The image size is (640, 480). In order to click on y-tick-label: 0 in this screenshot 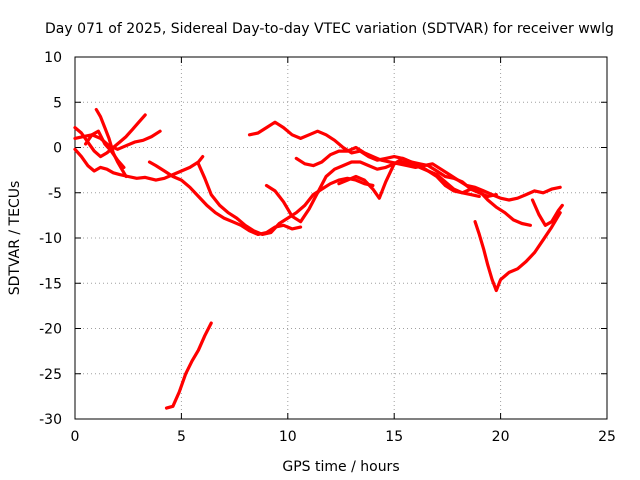, I will do `click(57, 149)`.